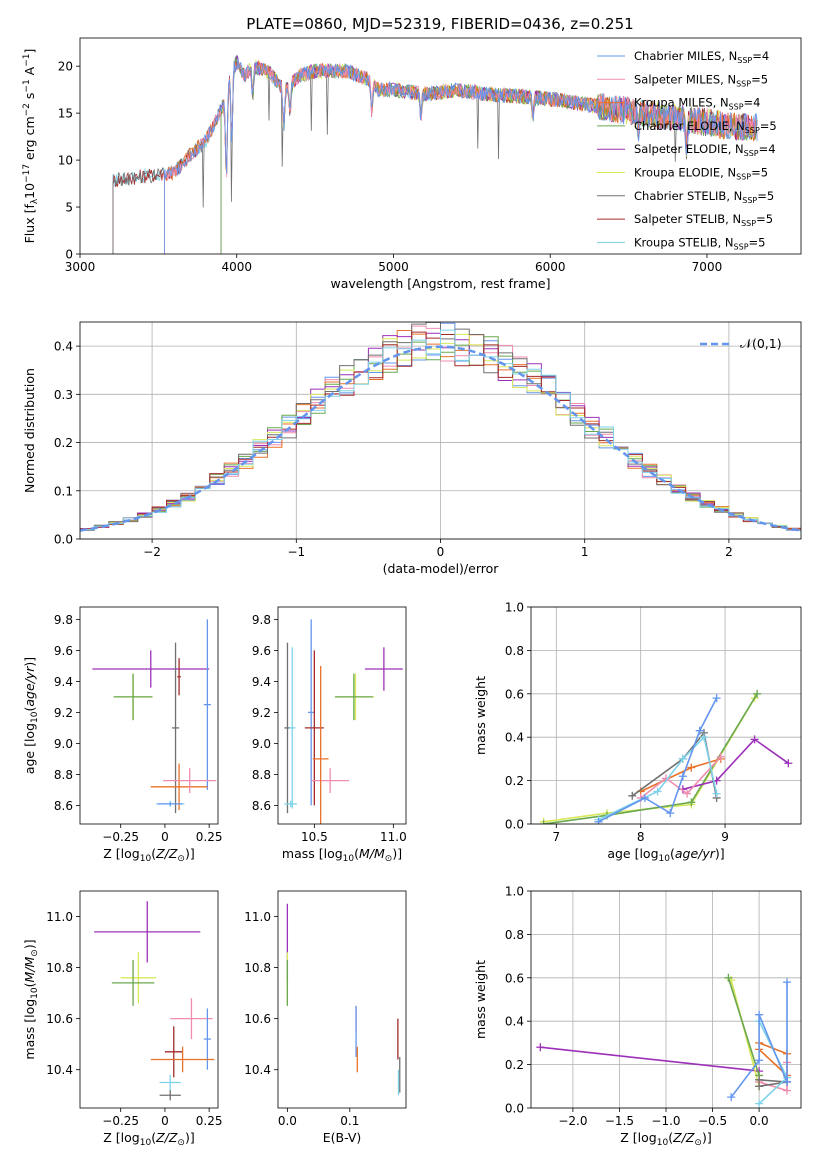 Image resolution: width=819 pixels, height=1170 pixels. What do you see at coordinates (550, 267) in the screenshot?
I see `x-tick-label: 6000` at bounding box center [550, 267].